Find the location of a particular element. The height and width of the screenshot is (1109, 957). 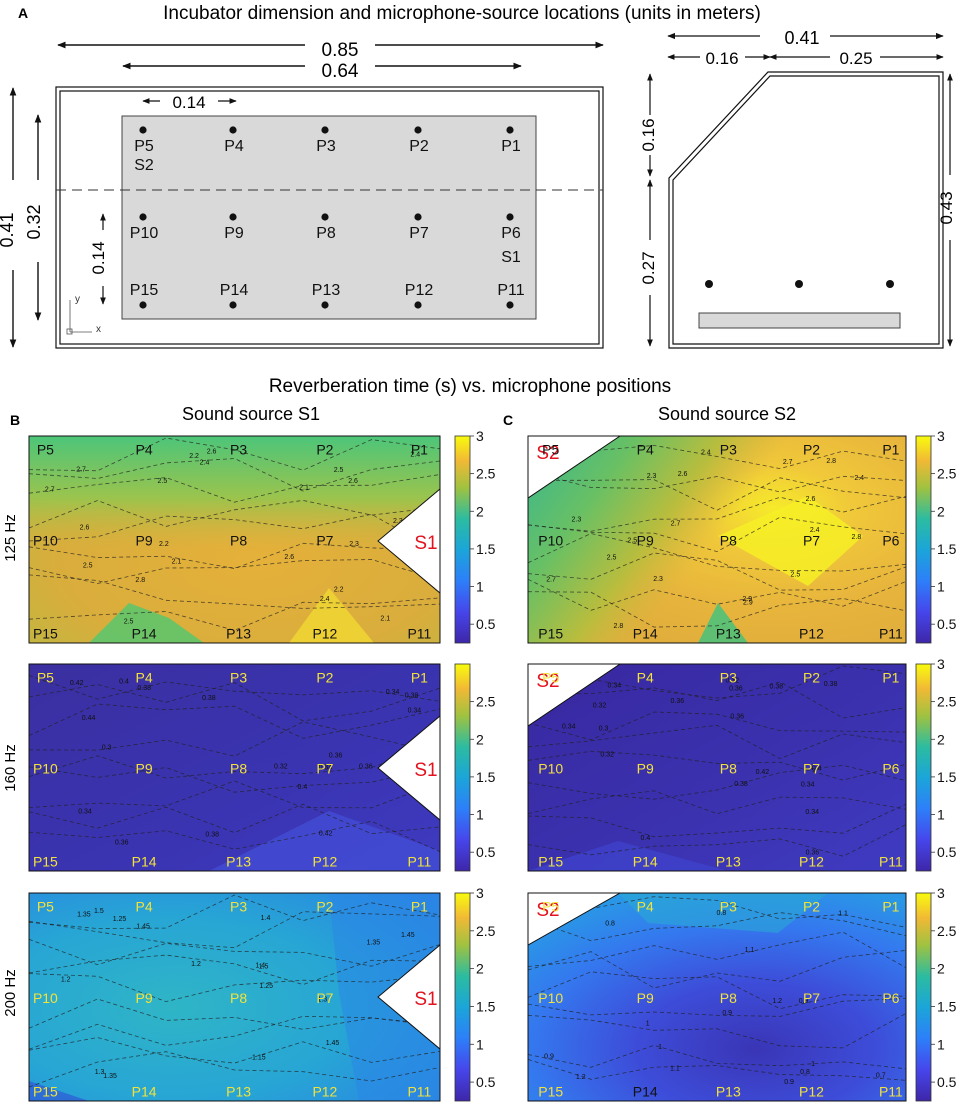

contour-value-label: 1 is located at coordinates (660, 1047).